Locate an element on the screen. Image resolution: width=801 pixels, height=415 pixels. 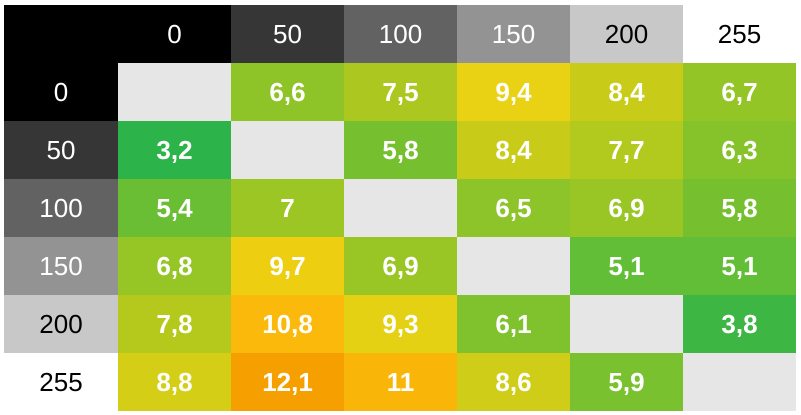
heatmap-cell: 3,8 is located at coordinates (739, 324).